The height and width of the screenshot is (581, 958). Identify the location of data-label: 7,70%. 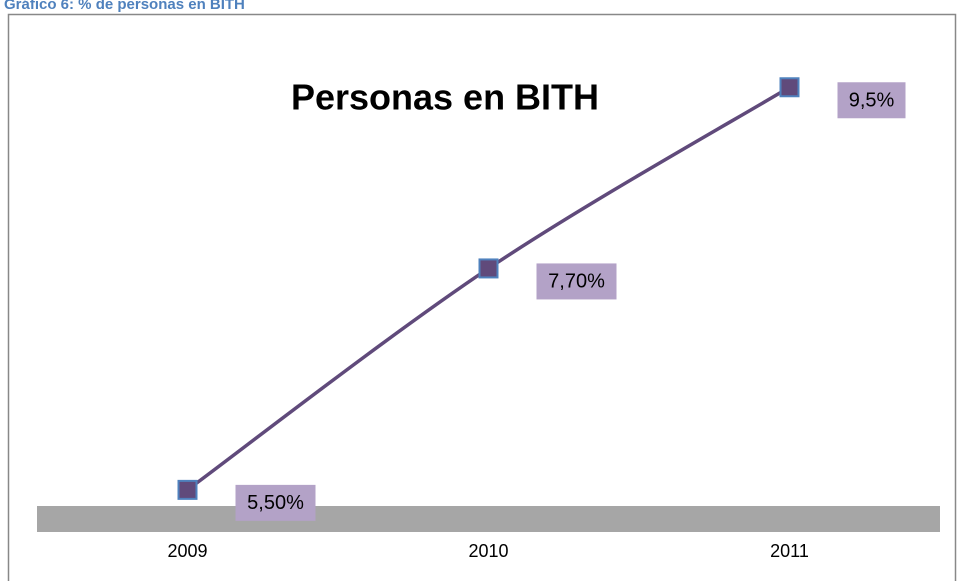
(576, 282).